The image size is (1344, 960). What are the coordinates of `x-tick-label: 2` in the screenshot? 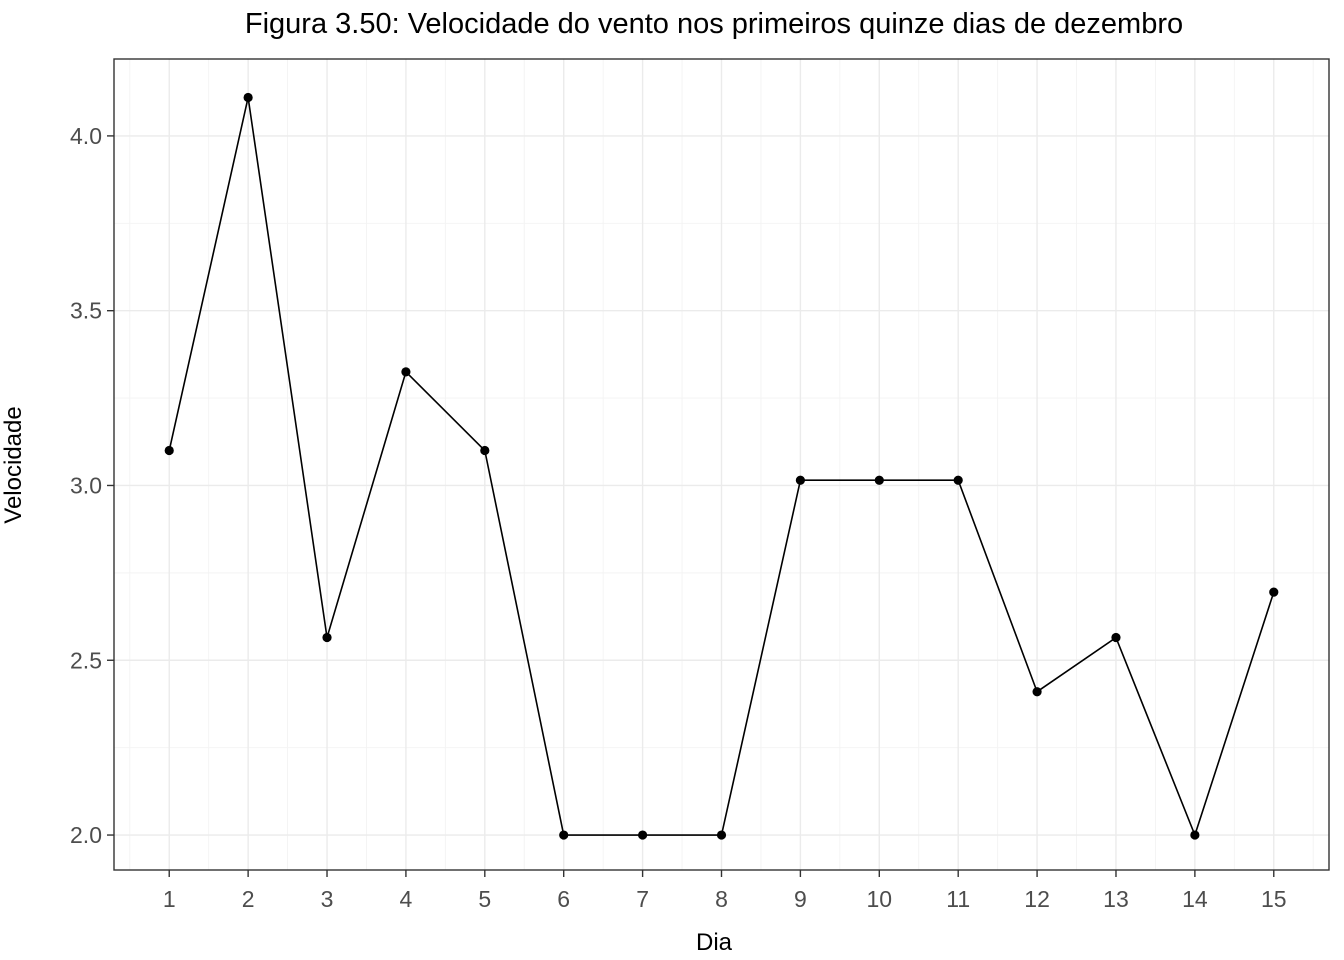 It's located at (248, 899).